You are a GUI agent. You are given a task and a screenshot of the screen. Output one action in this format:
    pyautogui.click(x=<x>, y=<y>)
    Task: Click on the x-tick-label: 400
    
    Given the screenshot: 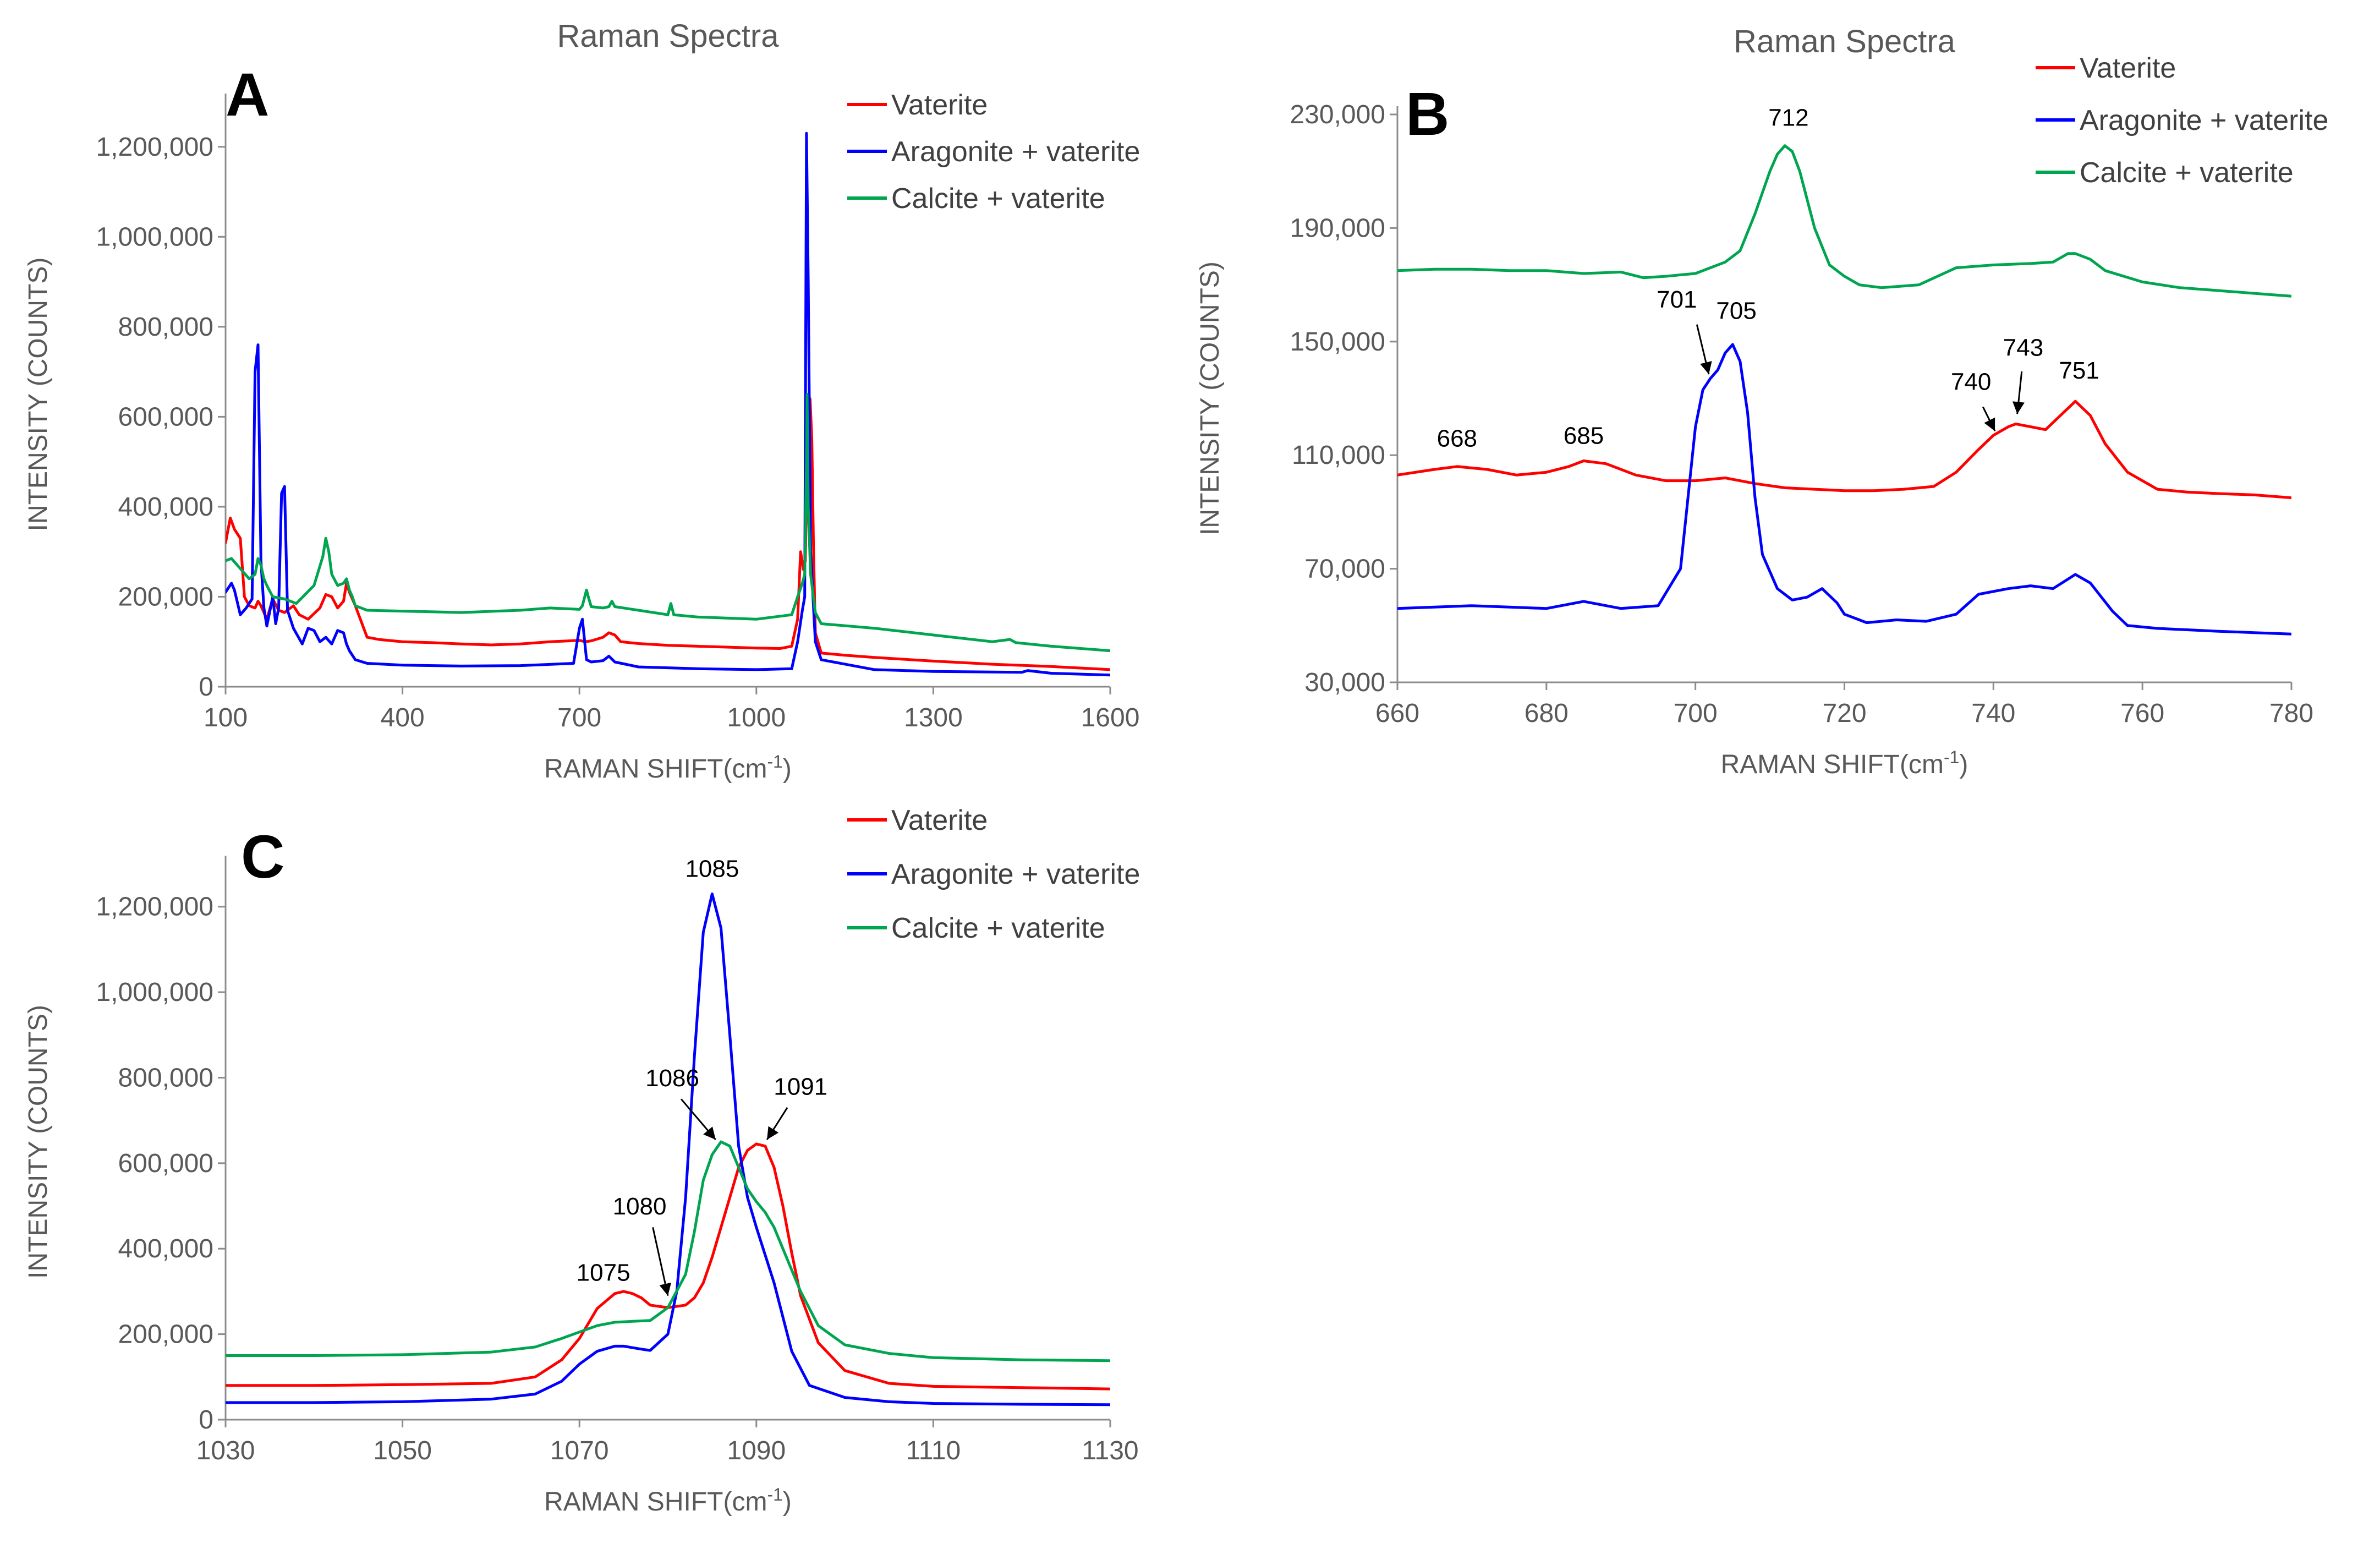 What is the action you would take?
    pyautogui.click(x=403, y=717)
    